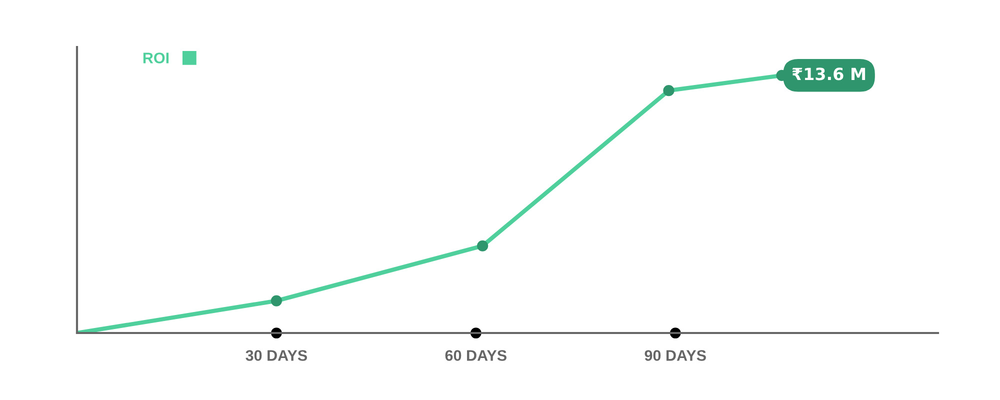 The image size is (1000, 400). I want to click on legend-label: ROI, so click(156, 58).